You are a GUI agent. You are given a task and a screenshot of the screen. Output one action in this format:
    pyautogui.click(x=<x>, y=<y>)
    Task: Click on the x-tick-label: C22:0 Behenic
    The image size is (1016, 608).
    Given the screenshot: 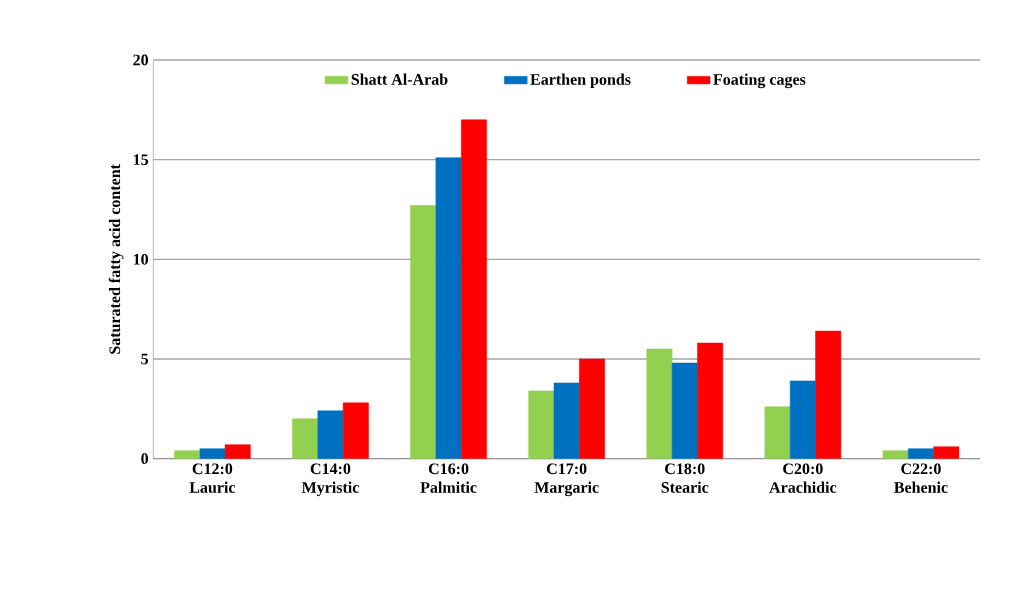 What is the action you would take?
    pyautogui.click(x=921, y=478)
    